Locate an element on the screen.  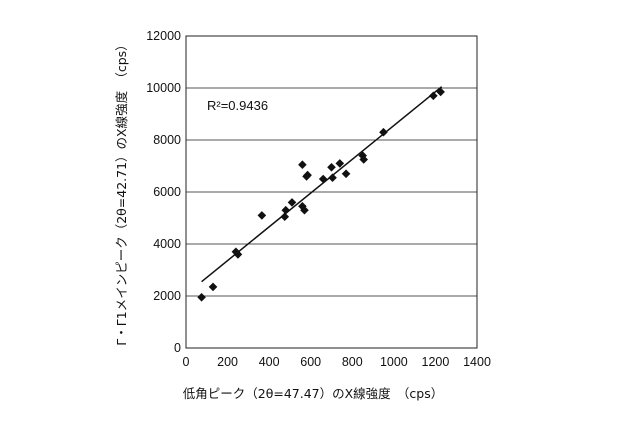
x-tick-label-1000: 1000 is located at coordinates (394, 362).